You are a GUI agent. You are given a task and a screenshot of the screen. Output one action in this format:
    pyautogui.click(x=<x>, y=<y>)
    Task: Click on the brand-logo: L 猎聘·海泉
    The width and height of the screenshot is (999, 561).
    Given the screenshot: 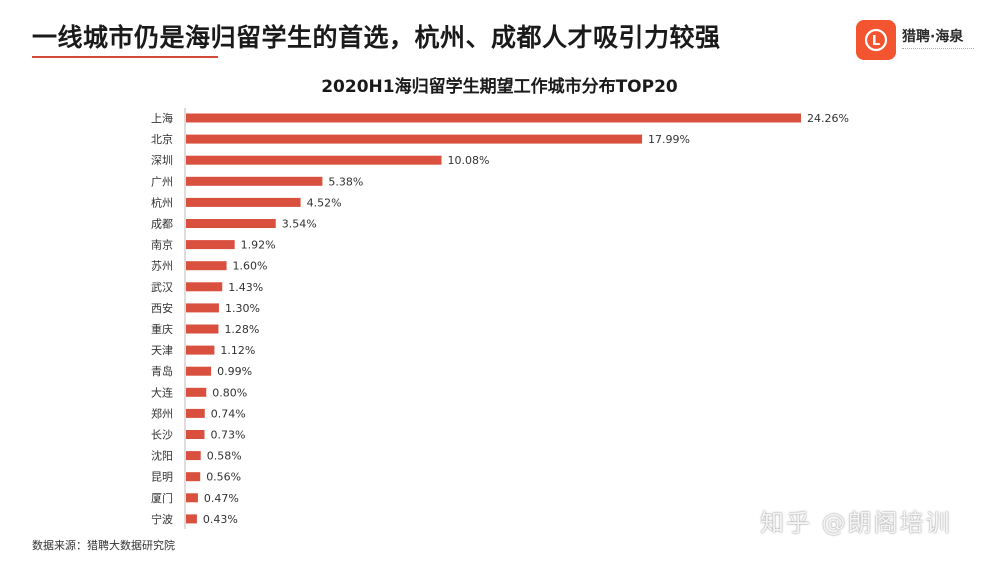 What is the action you would take?
    pyautogui.click(x=916, y=42)
    